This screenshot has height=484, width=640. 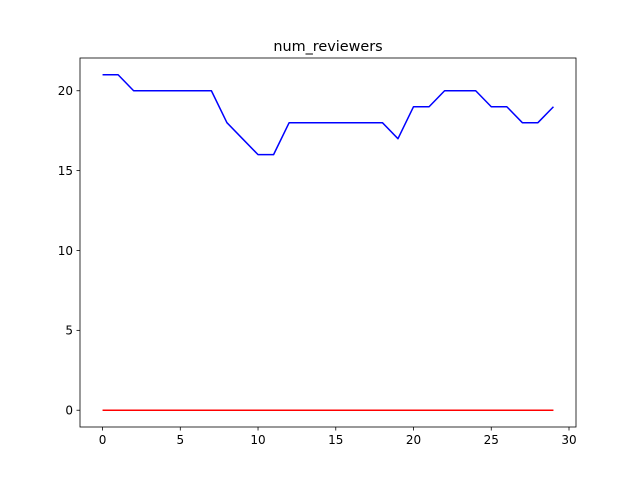 What do you see at coordinates (568, 440) in the screenshot?
I see `x-tick-label: 30` at bounding box center [568, 440].